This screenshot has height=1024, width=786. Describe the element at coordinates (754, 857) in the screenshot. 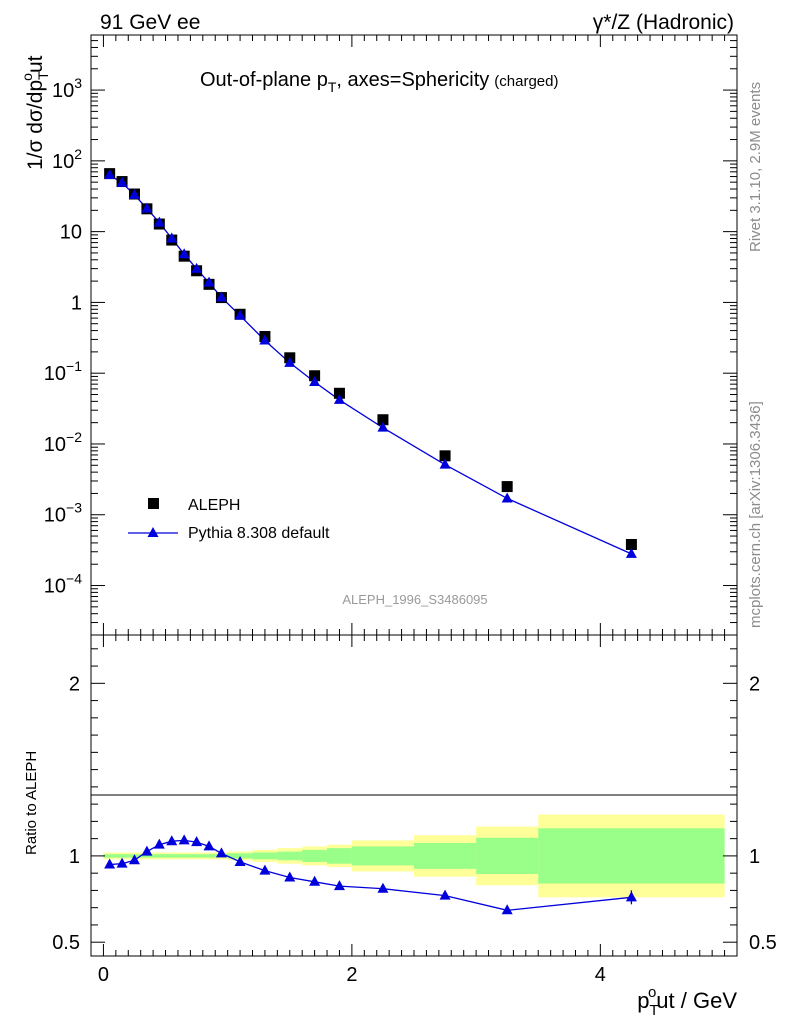

I see `ratio-y-tick-label-right: 1` at that location.